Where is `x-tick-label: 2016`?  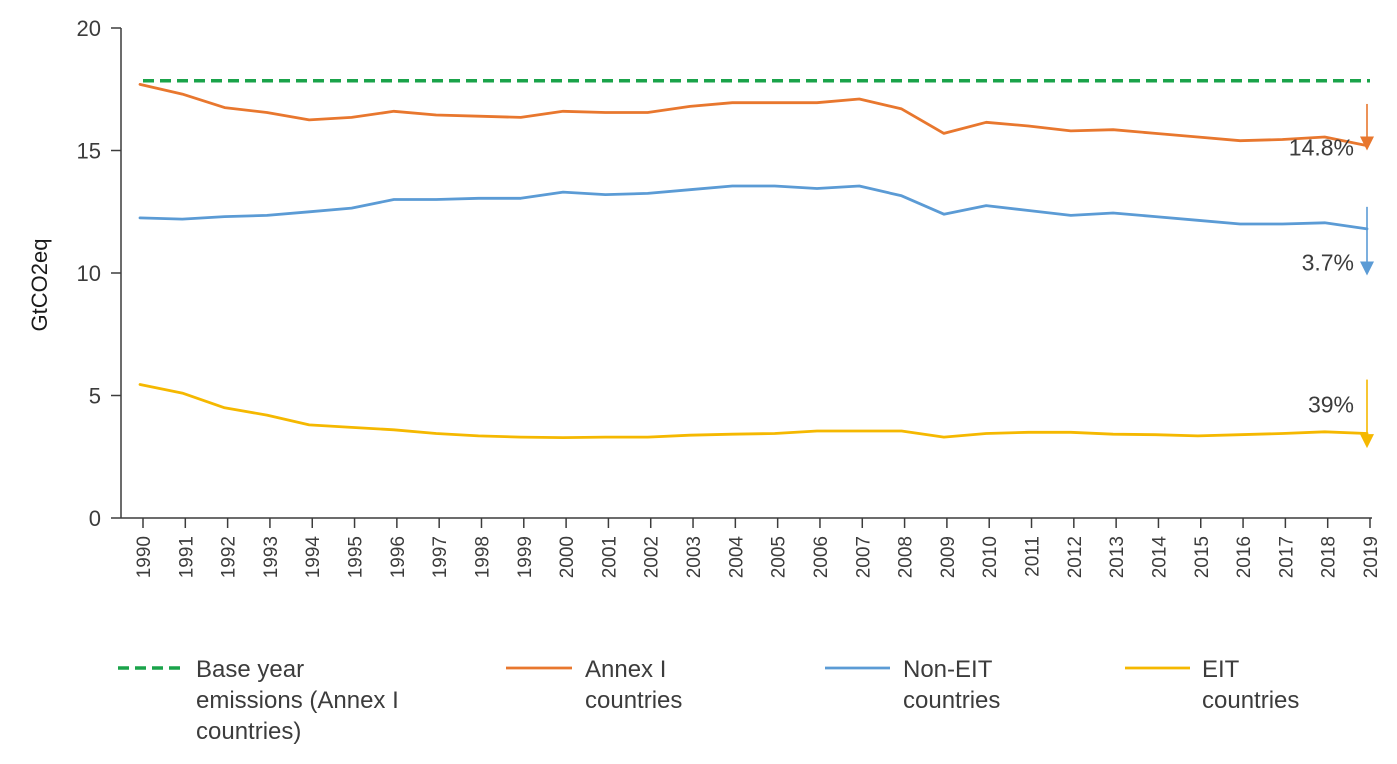 x-tick-label: 2016 is located at coordinates (1244, 557).